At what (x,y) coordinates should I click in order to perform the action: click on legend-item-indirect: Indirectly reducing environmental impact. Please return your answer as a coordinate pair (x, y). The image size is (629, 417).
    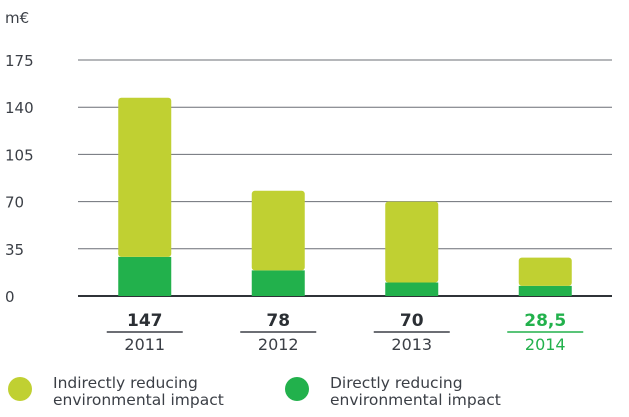
    Looking at the image, I should click on (125, 392).